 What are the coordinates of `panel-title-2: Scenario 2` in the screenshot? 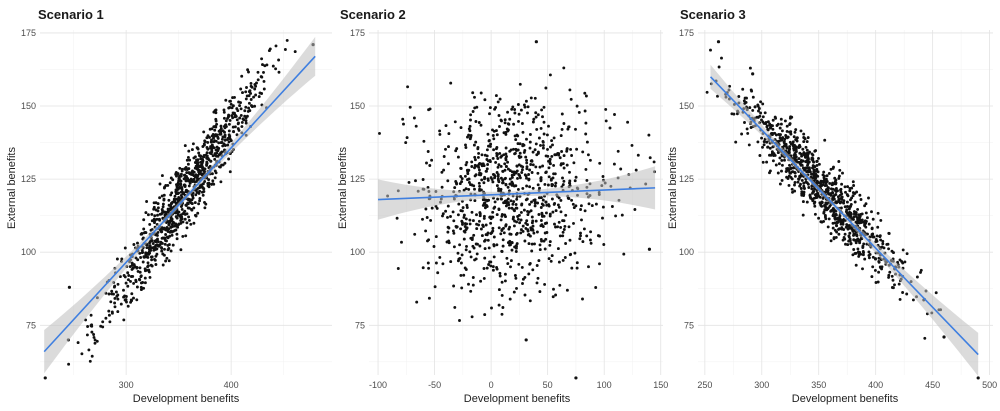 It's located at (373, 14).